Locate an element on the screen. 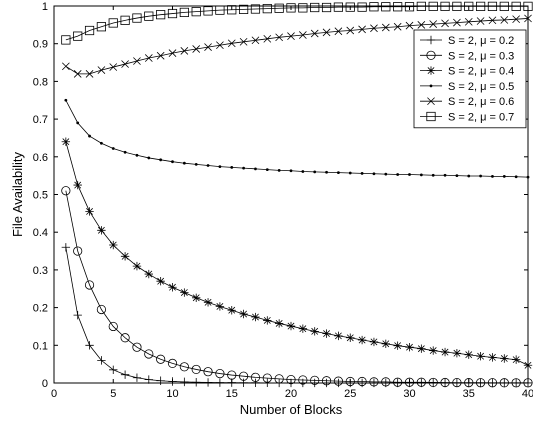 This screenshot has width=533, height=423. legend-entry: S = 2, μ = 0.6 is located at coordinates (467, 102).